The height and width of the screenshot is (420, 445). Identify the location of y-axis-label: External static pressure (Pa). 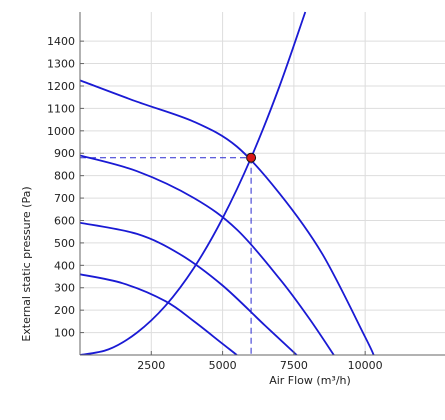
(26, 263).